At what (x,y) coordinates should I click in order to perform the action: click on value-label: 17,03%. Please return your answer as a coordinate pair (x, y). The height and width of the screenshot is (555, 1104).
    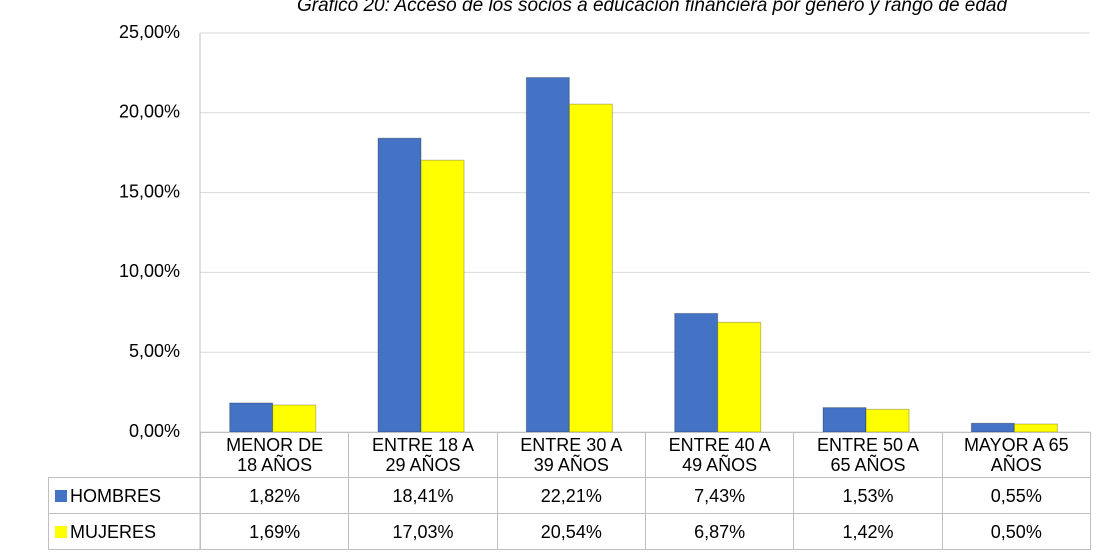
    Looking at the image, I should click on (423, 531).